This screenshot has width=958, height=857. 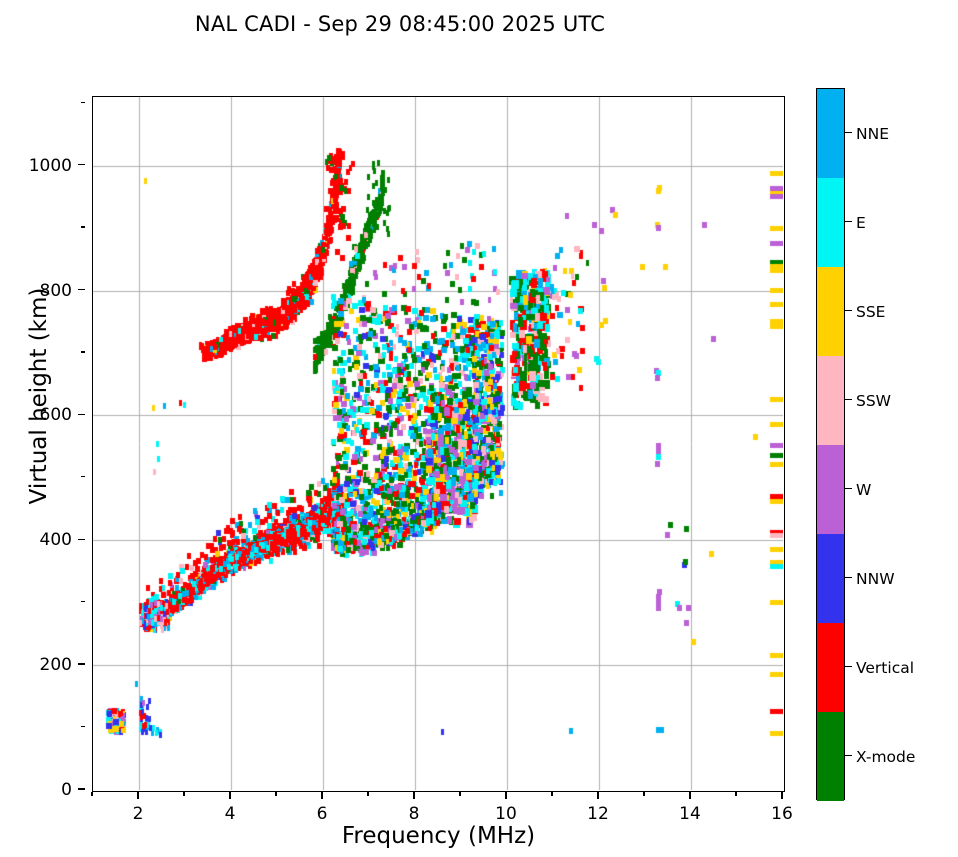 I want to click on colorbar-segment-nne, so click(x=830, y=133).